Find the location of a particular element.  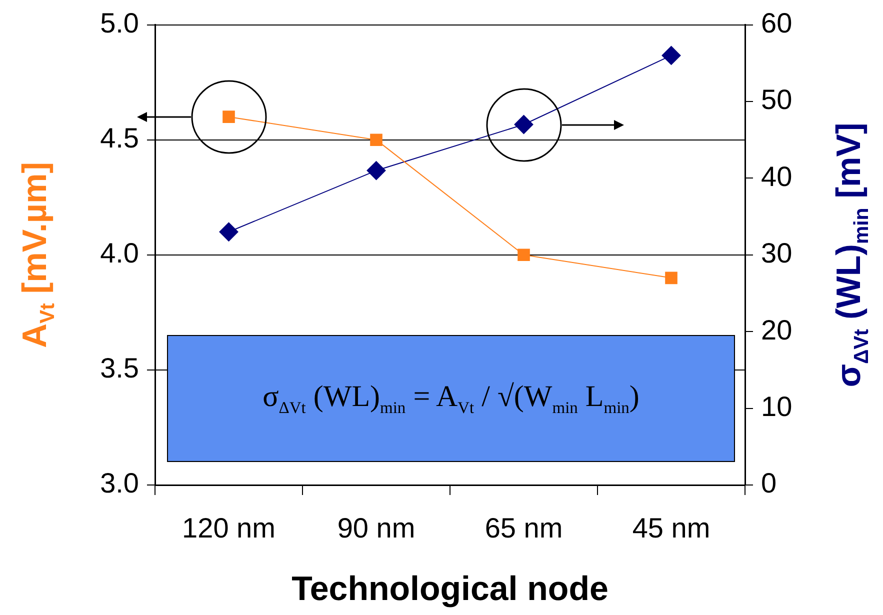

x-tick-label: 90 nm is located at coordinates (376, 528).